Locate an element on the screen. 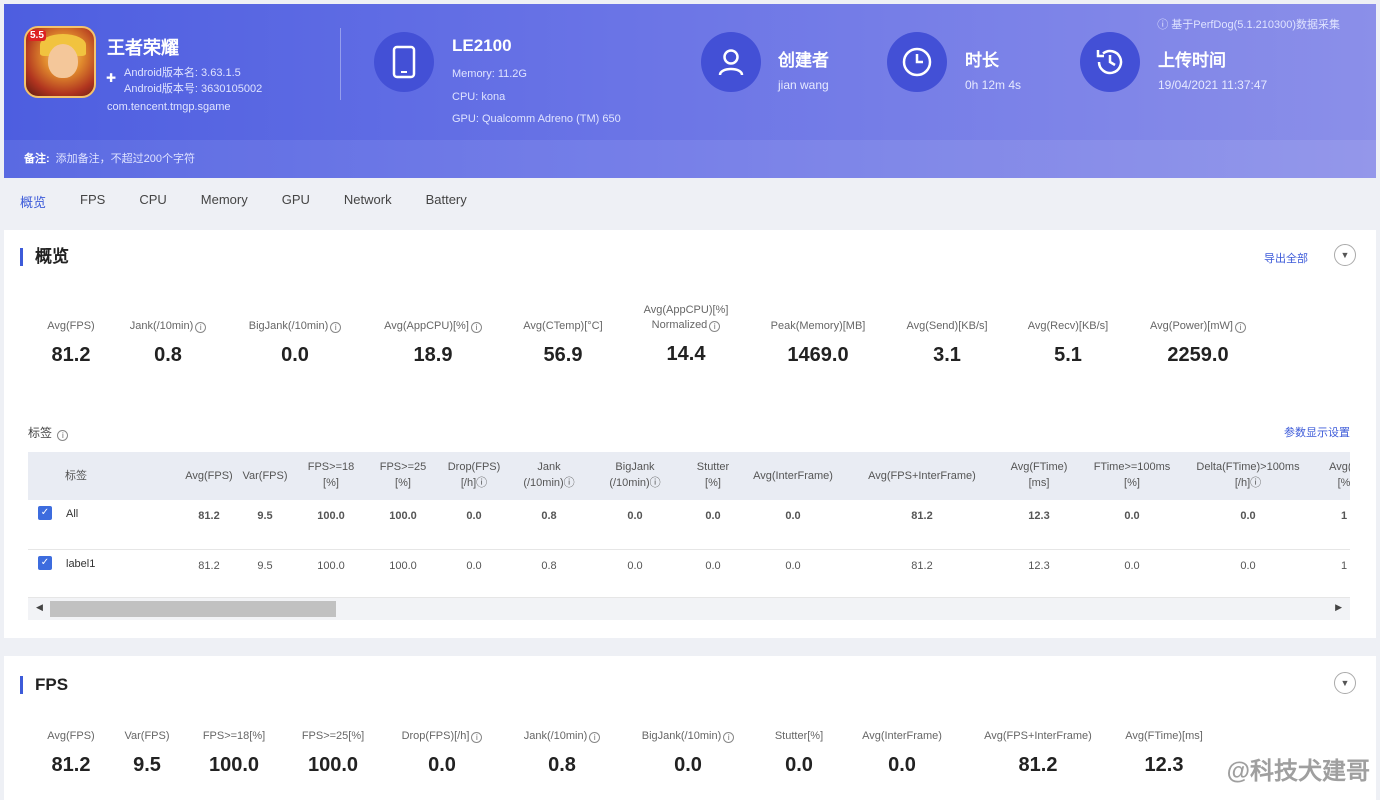 The width and height of the screenshot is (1380, 800). duration-value: 0h 12m 4s is located at coordinates (993, 85).